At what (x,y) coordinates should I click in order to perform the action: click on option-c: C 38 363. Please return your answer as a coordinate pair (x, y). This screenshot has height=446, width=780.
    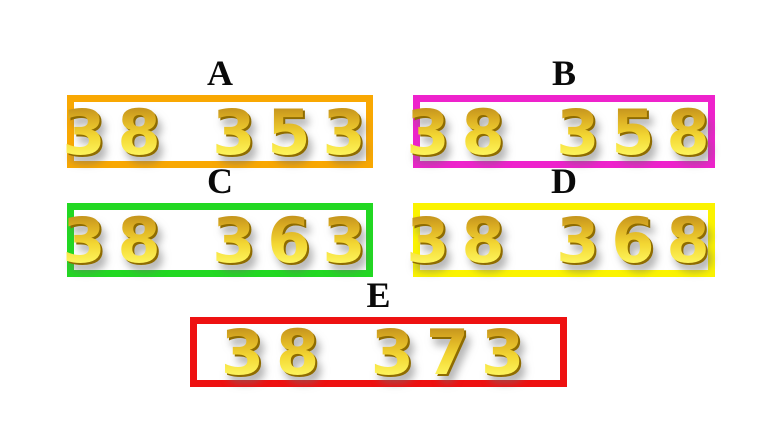
    Looking at the image, I should click on (217, 219).